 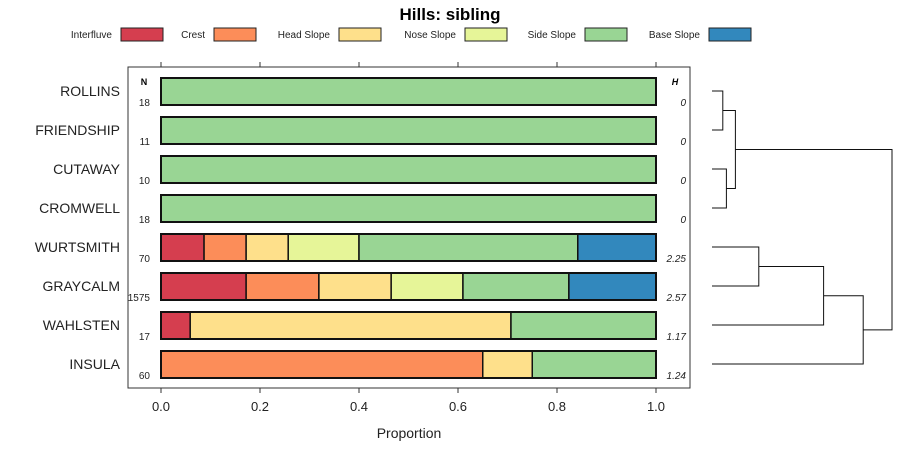 I want to click on n-value: 11, so click(x=145, y=142).